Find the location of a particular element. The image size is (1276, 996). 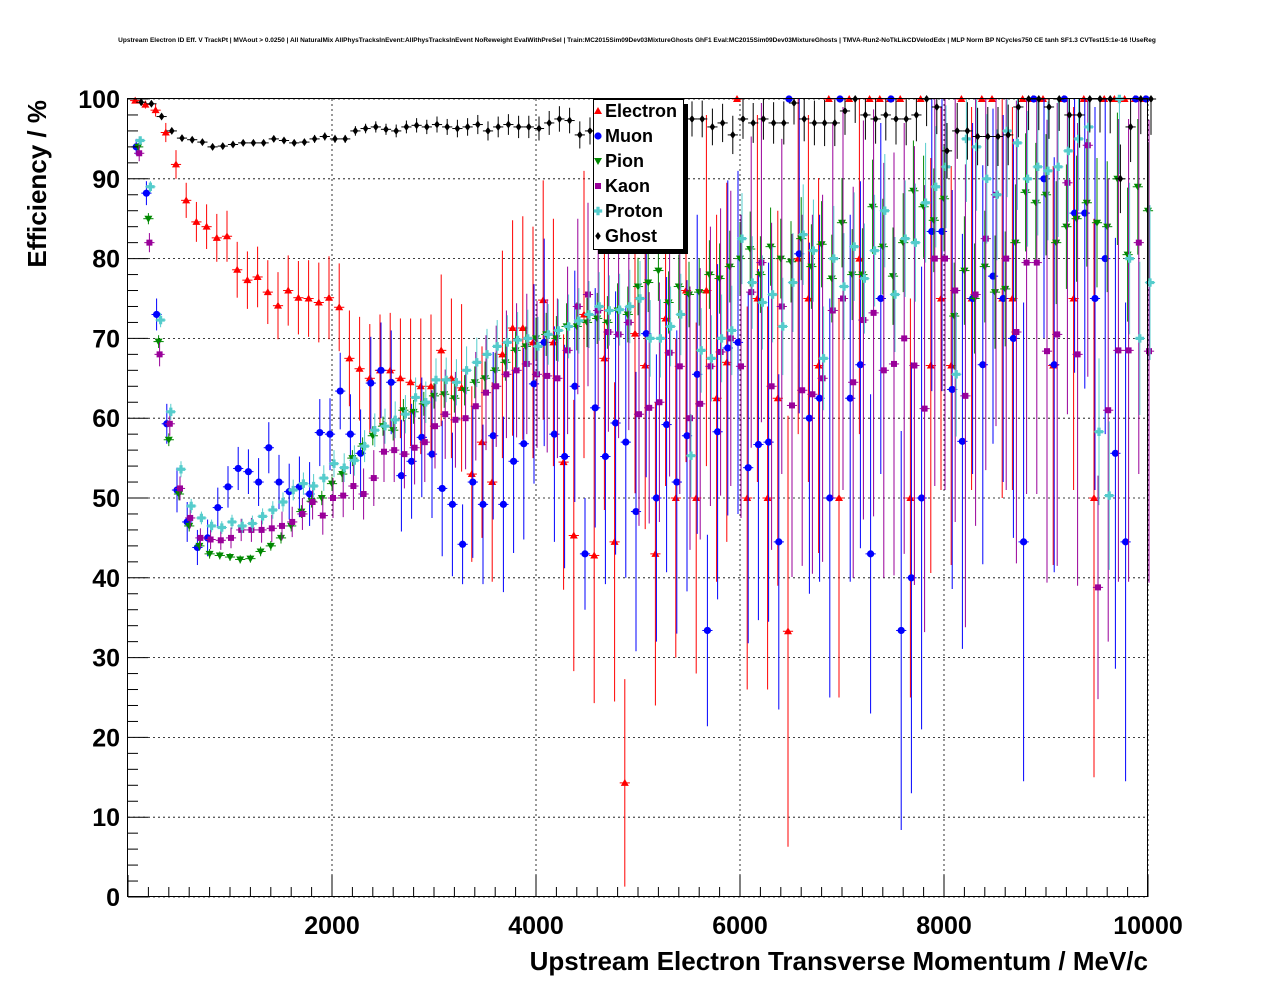

x-tick-label: 4000 is located at coordinates (536, 926).